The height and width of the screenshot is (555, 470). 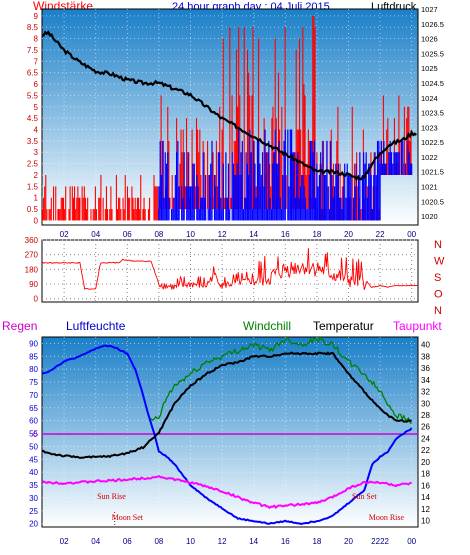 I want to click on y2-tick-label: 24, so click(x=425, y=438).